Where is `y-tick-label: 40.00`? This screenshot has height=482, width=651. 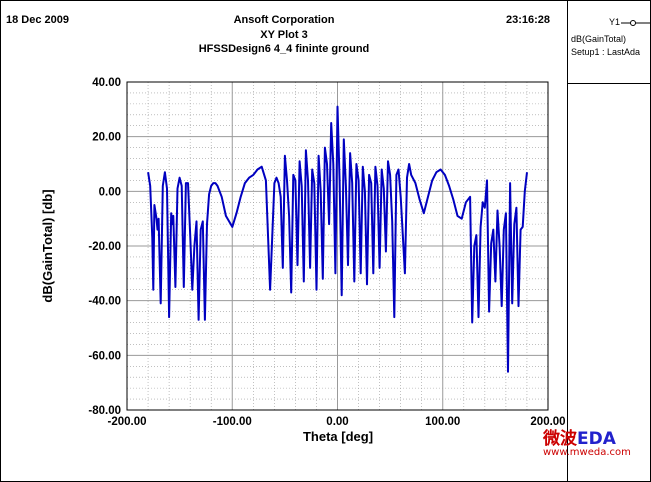 y-tick-label: 40.00 is located at coordinates (106, 83).